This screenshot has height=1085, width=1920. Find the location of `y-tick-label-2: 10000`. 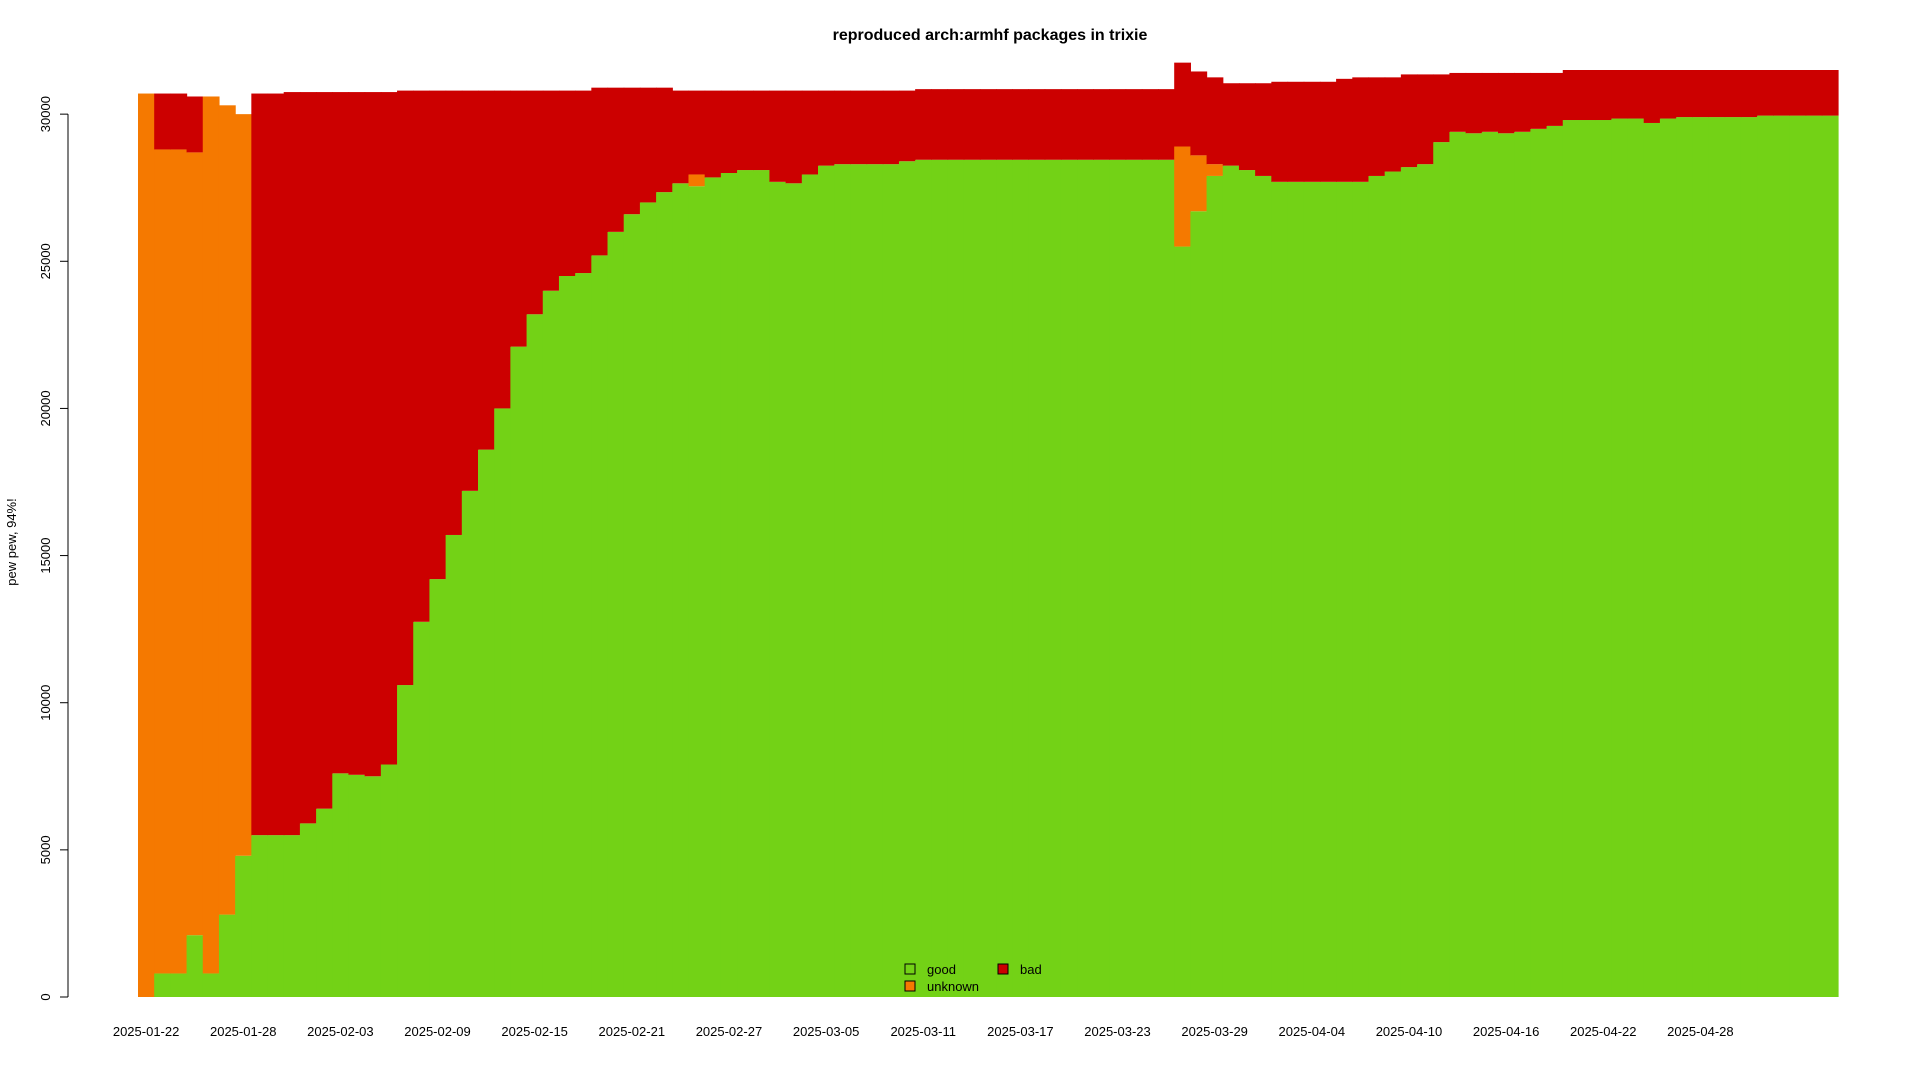

y-tick-label-2: 10000 is located at coordinates (45, 703).